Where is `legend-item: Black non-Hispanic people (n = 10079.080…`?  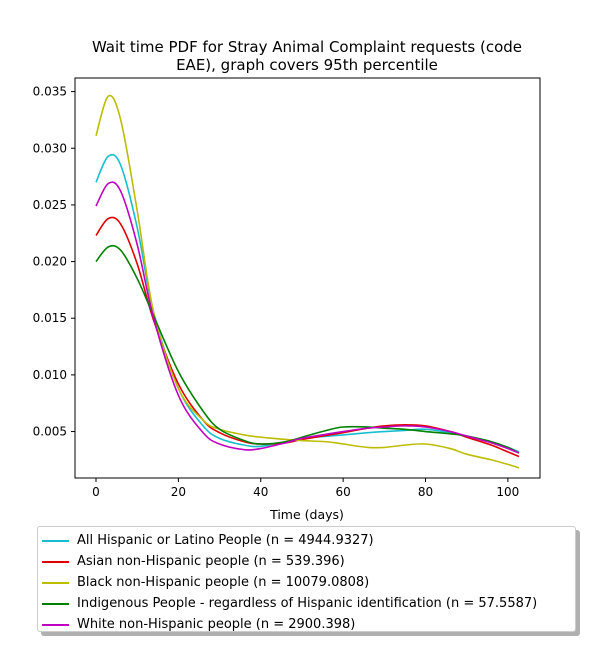
legend-item: Black non-Hispanic people (n = 10079.080… is located at coordinates (308, 582).